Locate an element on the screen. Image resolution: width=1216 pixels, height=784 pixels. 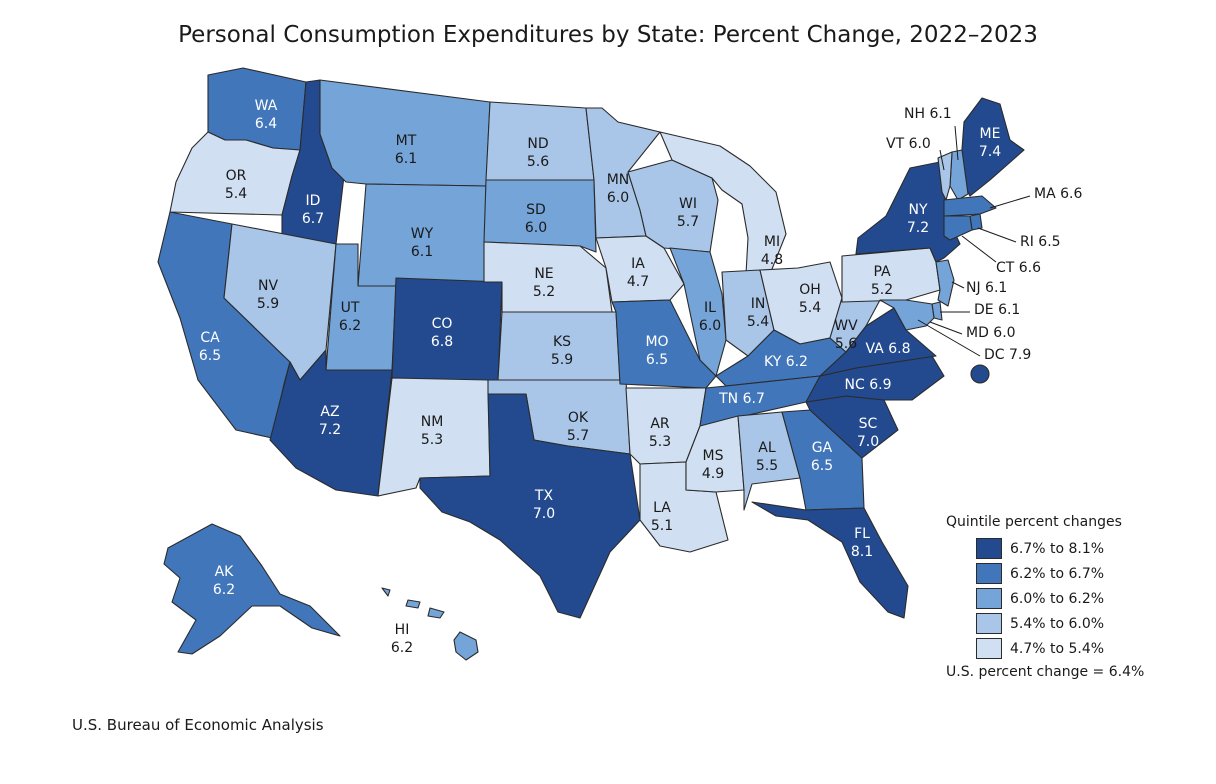
state-value-mo: 6.5 is located at coordinates (657, 360).